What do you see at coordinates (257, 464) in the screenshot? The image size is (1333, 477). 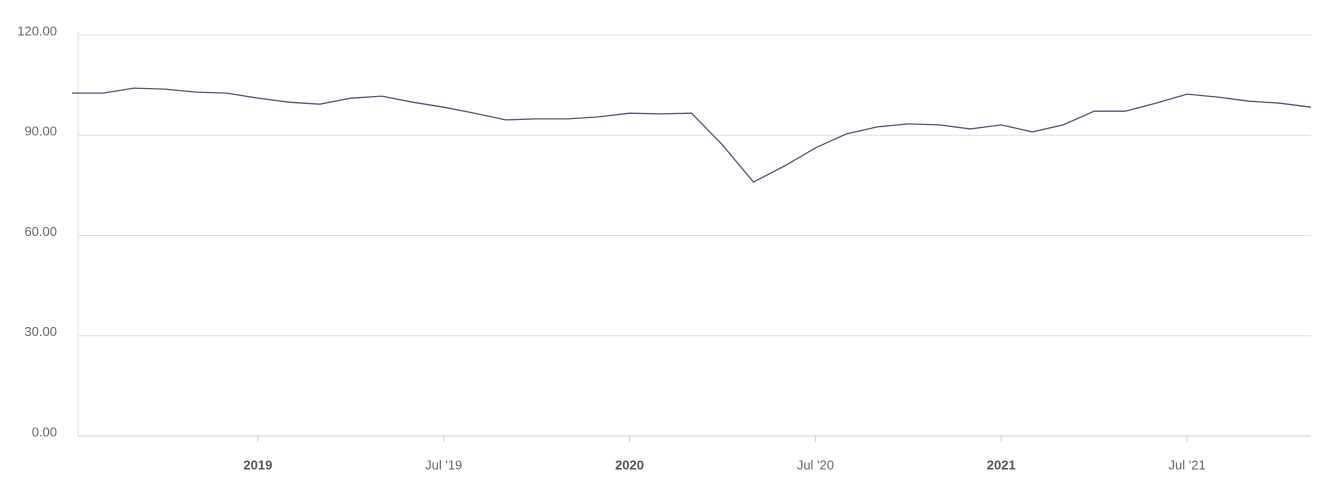 I see `x-tick-label: 2019` at bounding box center [257, 464].